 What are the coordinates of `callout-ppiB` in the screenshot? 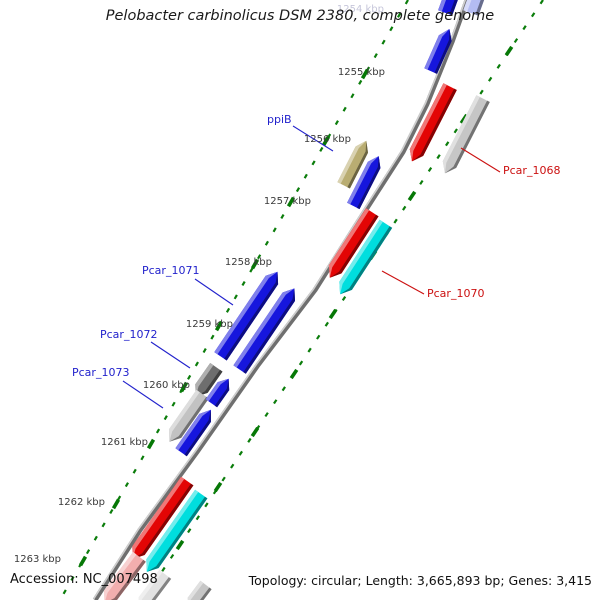 It's located at (313, 138).